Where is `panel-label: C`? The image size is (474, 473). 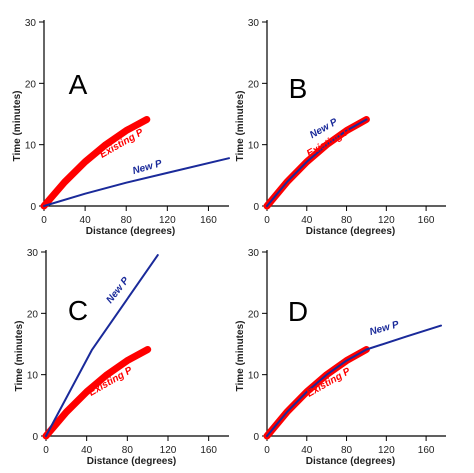 panel-label: C is located at coordinates (78, 310).